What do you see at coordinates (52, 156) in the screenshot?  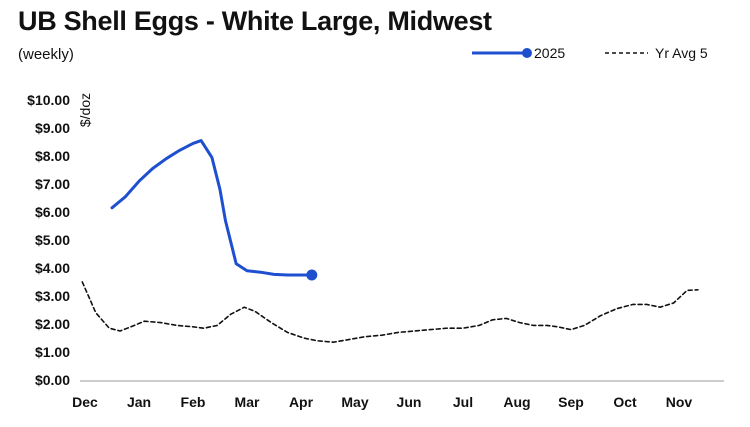 I see `y-tick-label: $8.00` at bounding box center [52, 156].